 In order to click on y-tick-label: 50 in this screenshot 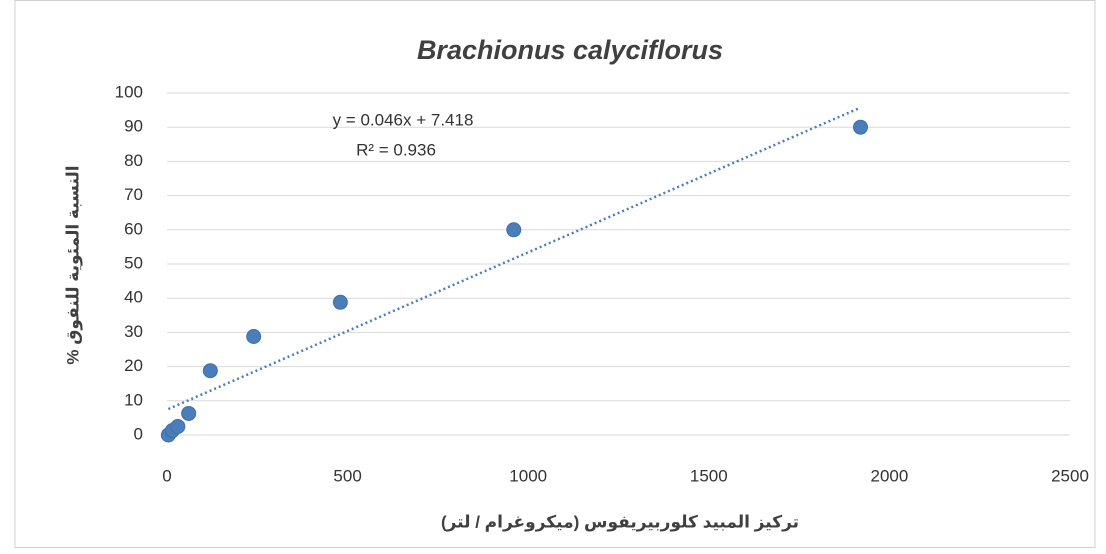, I will do `click(133, 262)`.